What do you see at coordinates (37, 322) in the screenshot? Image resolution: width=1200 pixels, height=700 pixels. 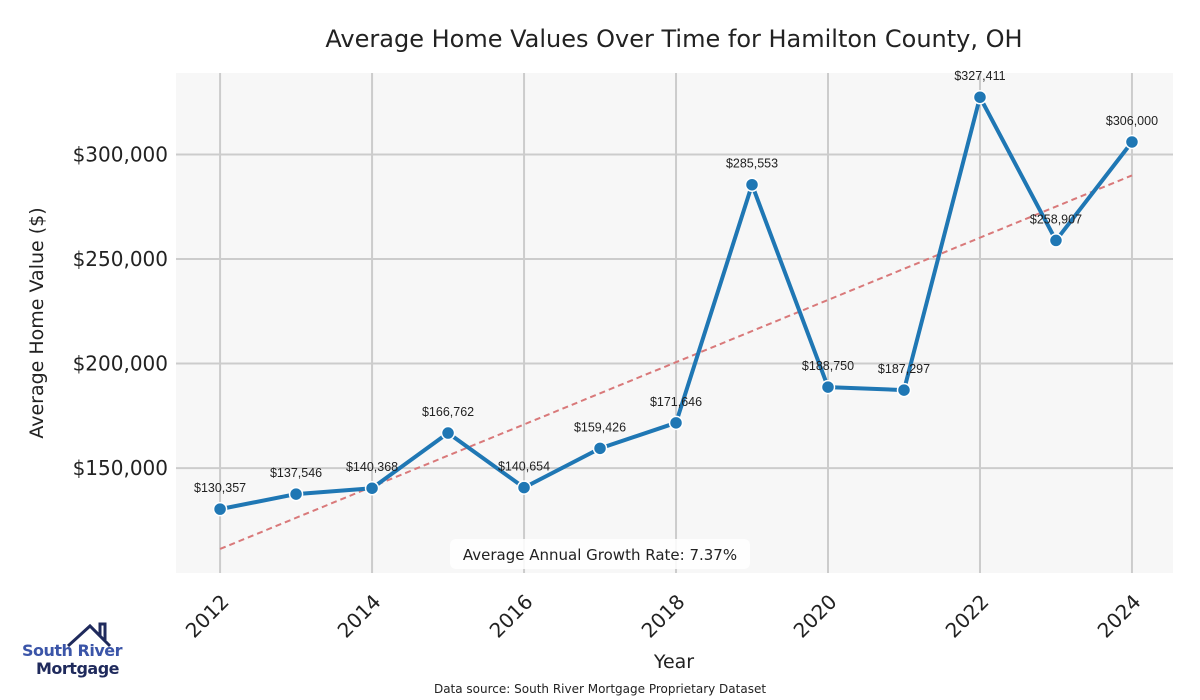 I see `y-axis-label: Average Home Value ($)` at bounding box center [37, 322].